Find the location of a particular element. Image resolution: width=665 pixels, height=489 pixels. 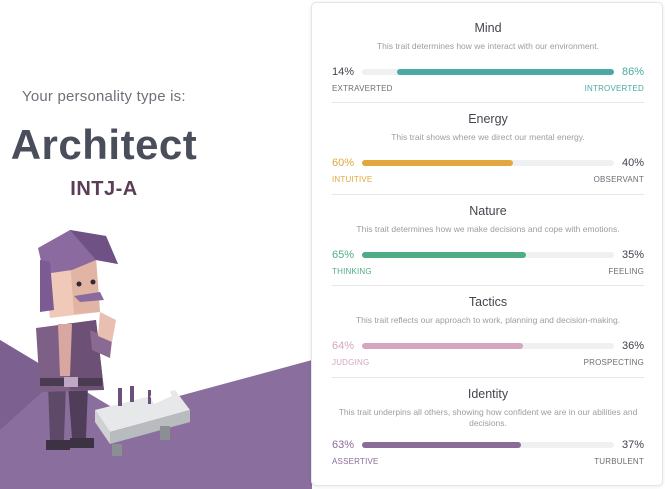

left-label: JUDGING is located at coordinates (351, 362).